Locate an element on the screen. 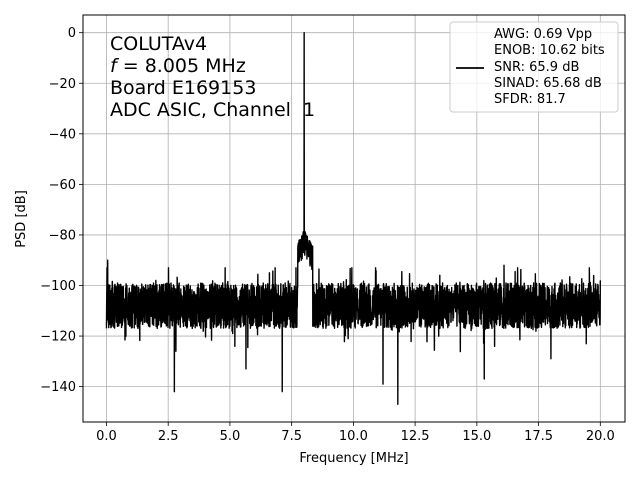 The height and width of the screenshot is (480, 640). legend-line-enob: ENOB: 10.62 bits is located at coordinates (549, 50).